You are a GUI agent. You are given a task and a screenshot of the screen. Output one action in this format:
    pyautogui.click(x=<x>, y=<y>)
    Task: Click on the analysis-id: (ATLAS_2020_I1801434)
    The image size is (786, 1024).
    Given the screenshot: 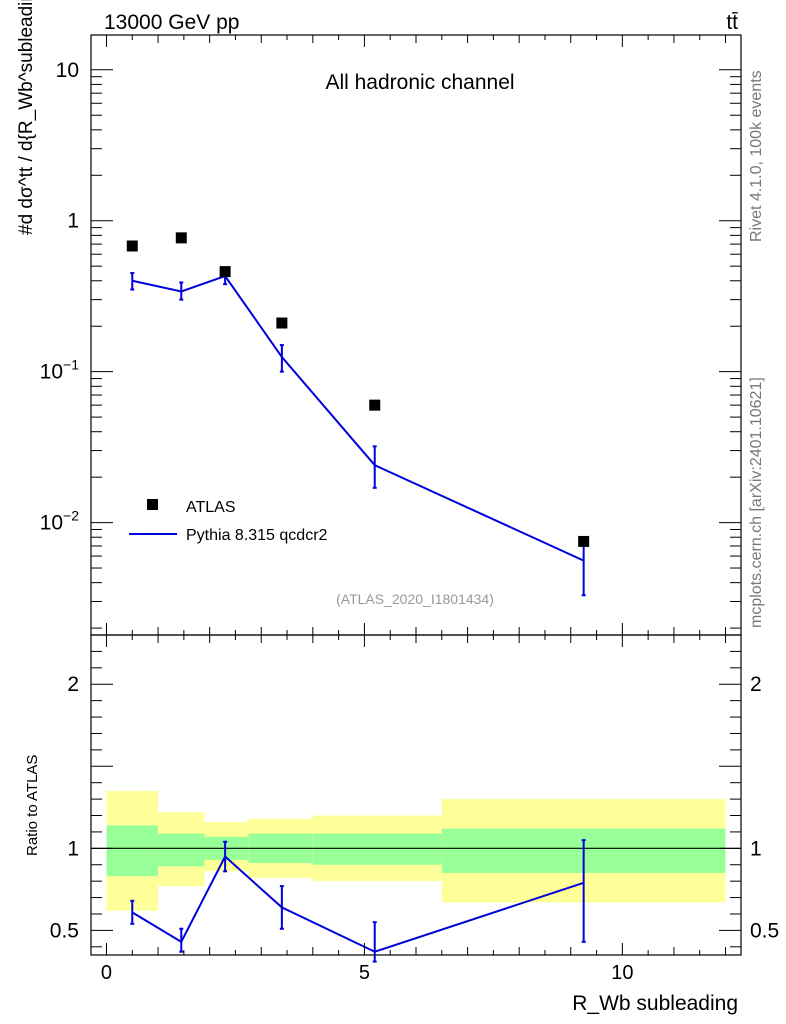 What is the action you would take?
    pyautogui.click(x=415, y=599)
    